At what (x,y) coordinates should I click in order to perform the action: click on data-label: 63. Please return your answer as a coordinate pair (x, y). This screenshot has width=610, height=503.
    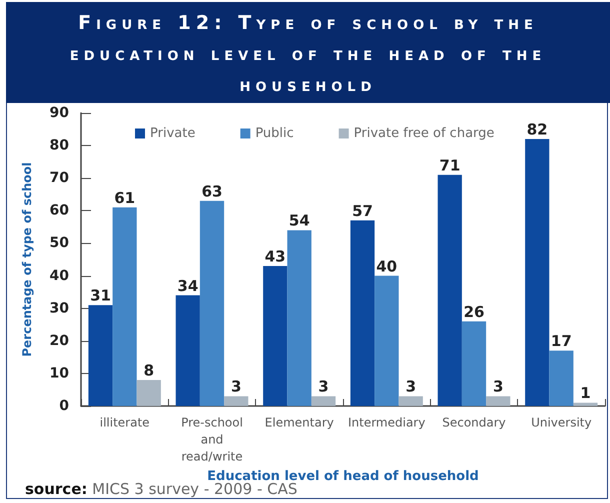
    Looking at the image, I should click on (212, 191).